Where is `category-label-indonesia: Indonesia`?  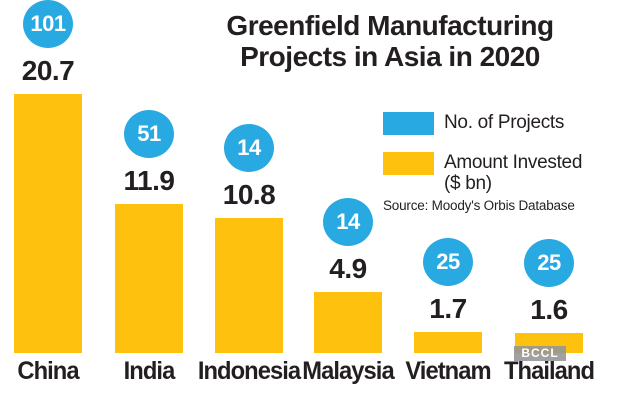
category-label-indonesia: Indonesia is located at coordinates (249, 371).